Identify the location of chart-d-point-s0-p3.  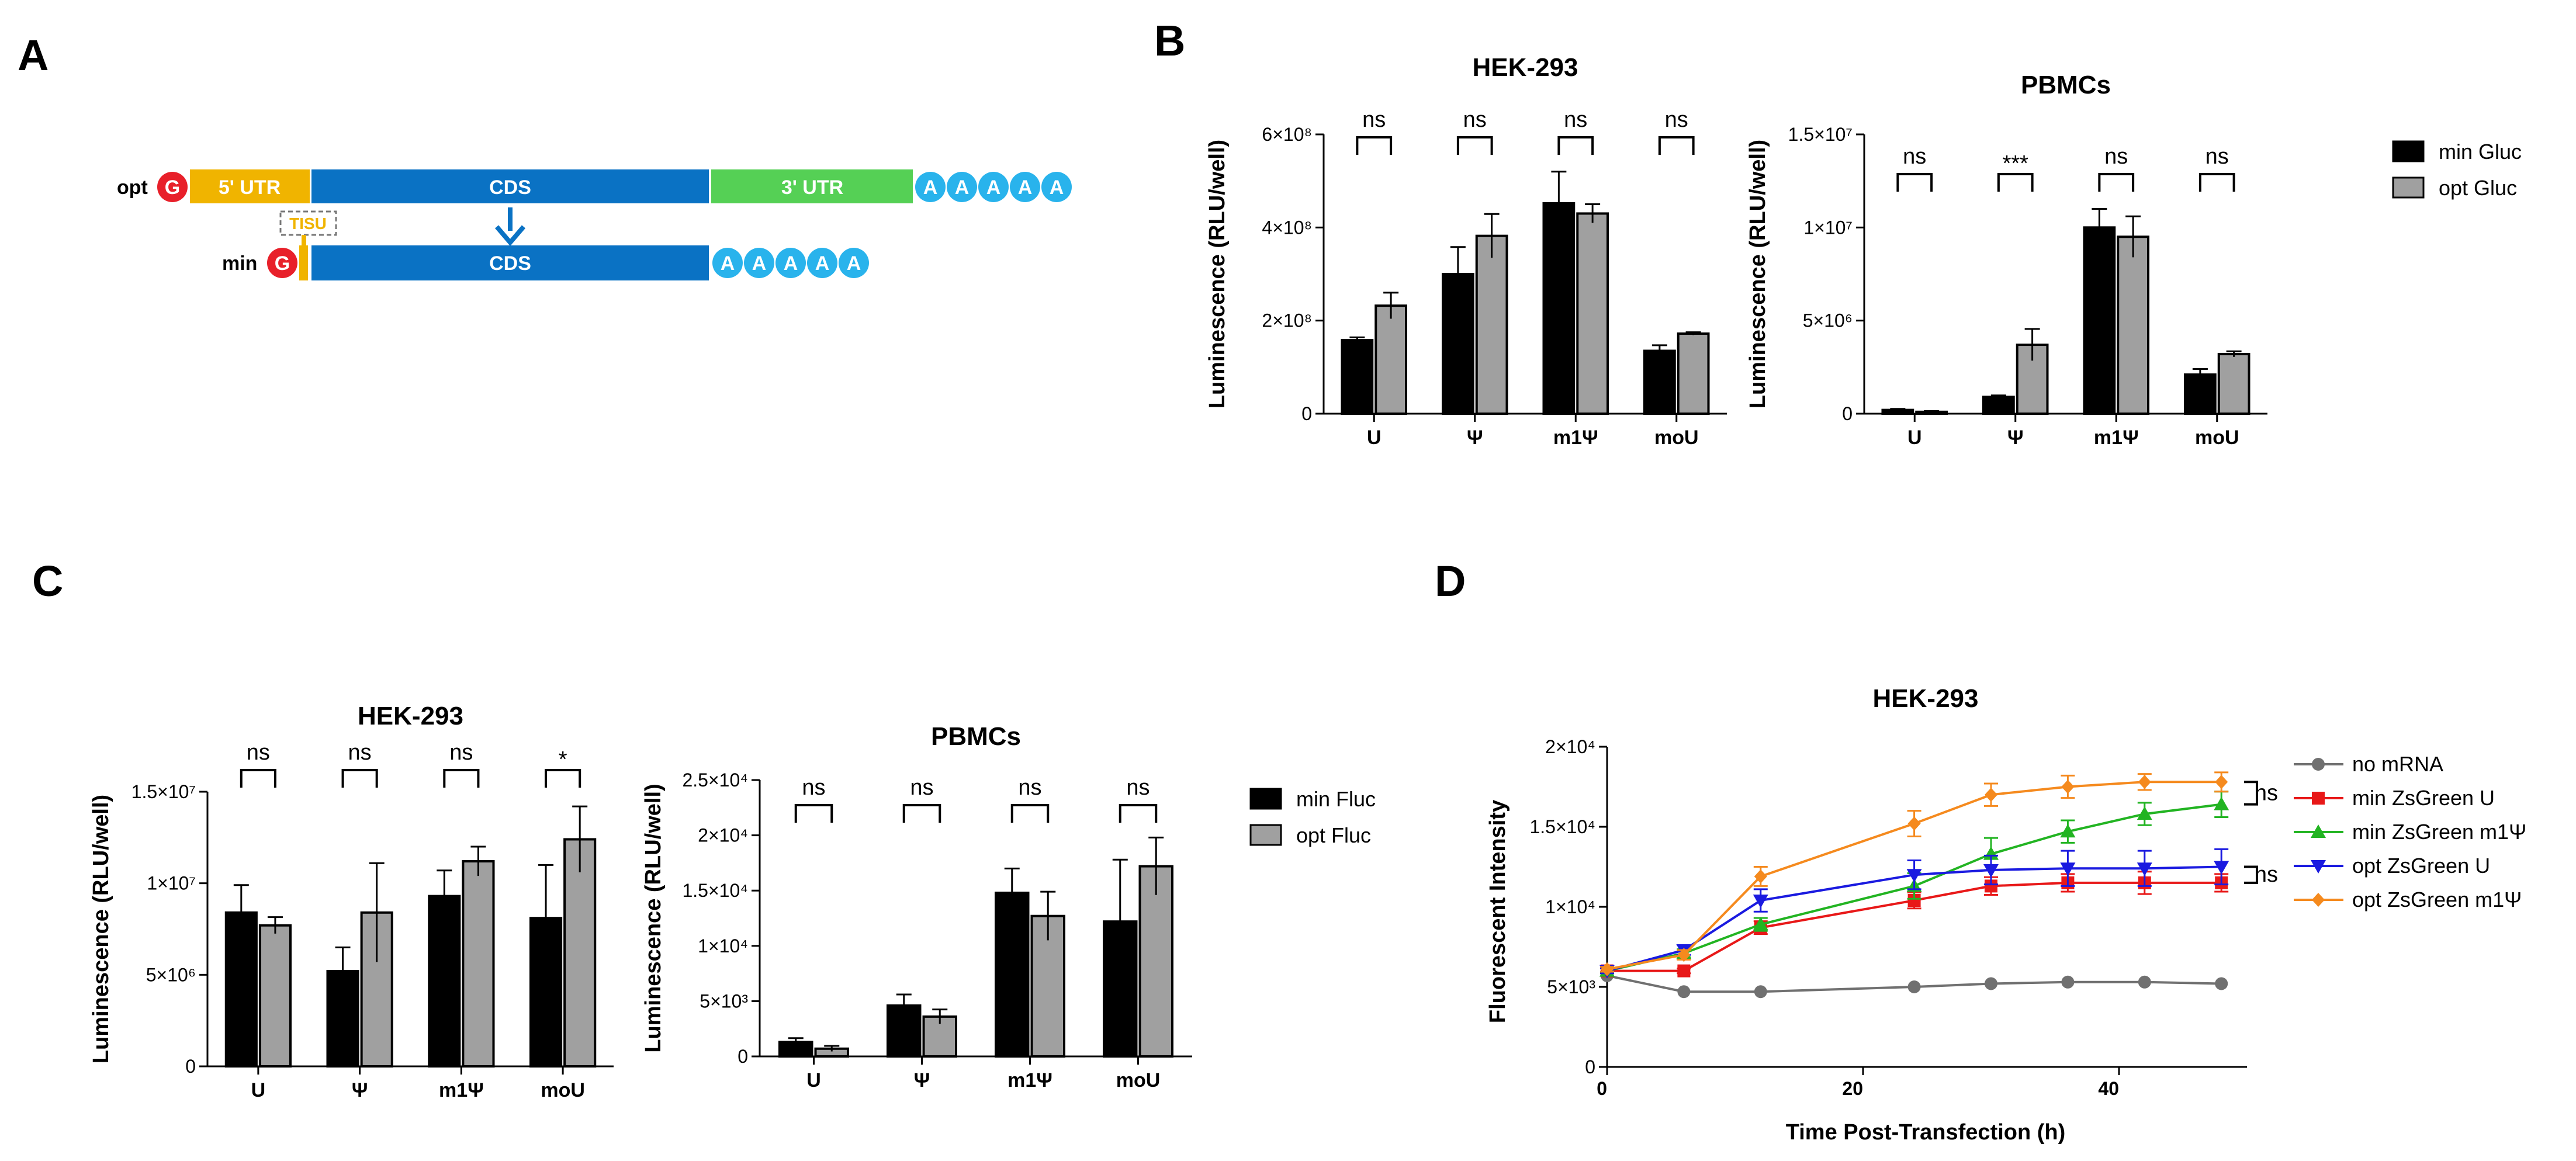
(1914, 986).